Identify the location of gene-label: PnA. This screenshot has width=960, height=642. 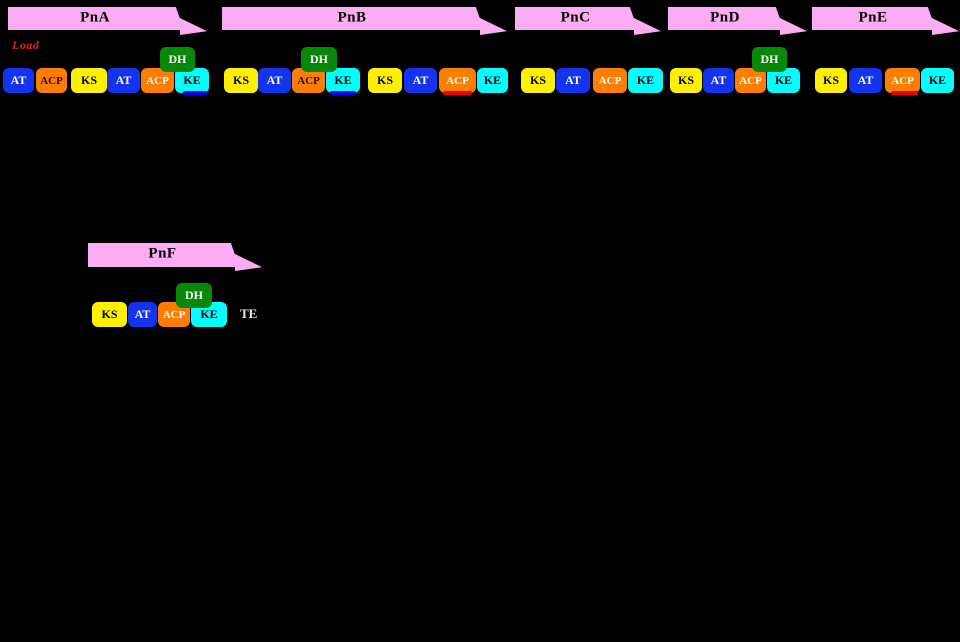
(95, 17).